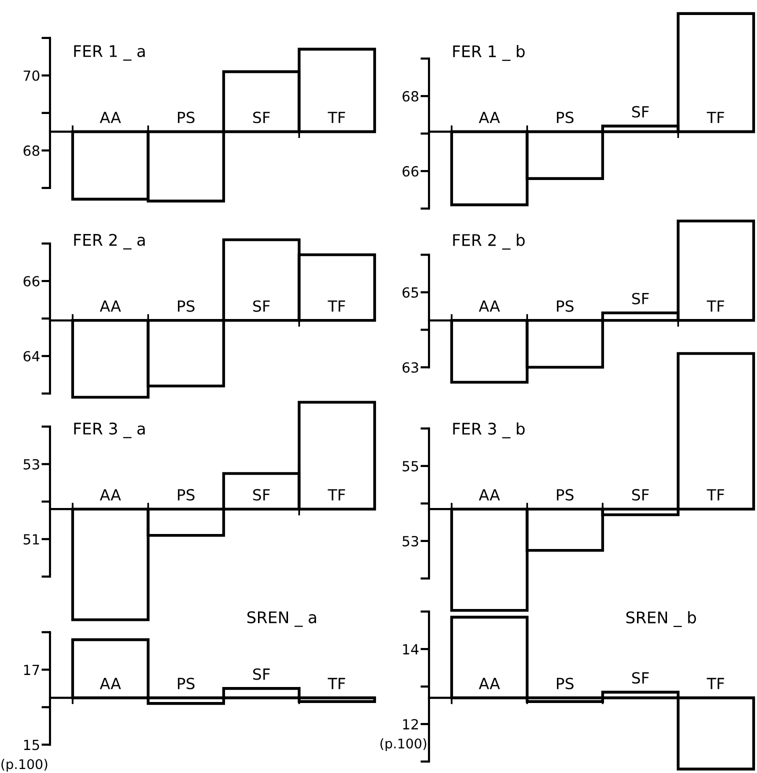 The height and width of the screenshot is (773, 757). Describe the element at coordinates (109, 242) in the screenshot. I see `chart-title: FER 2 _ a` at that location.